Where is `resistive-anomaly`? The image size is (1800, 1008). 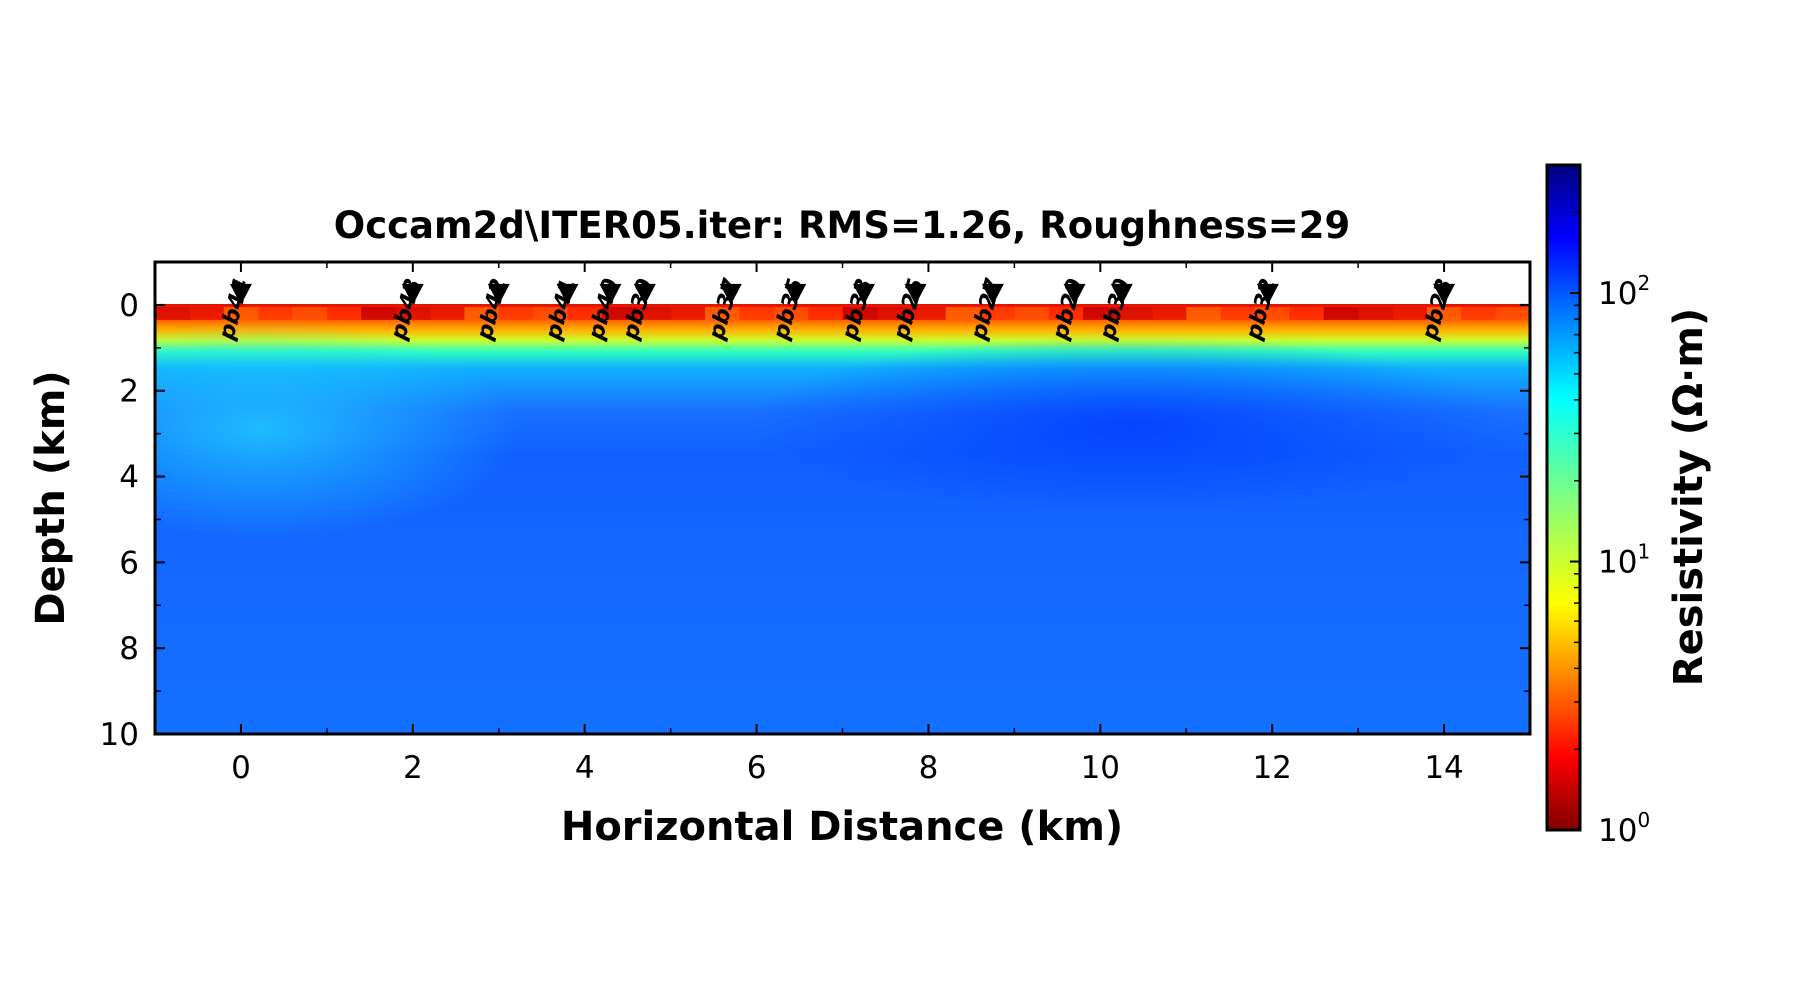 resistive-anomaly is located at coordinates (1130, 425).